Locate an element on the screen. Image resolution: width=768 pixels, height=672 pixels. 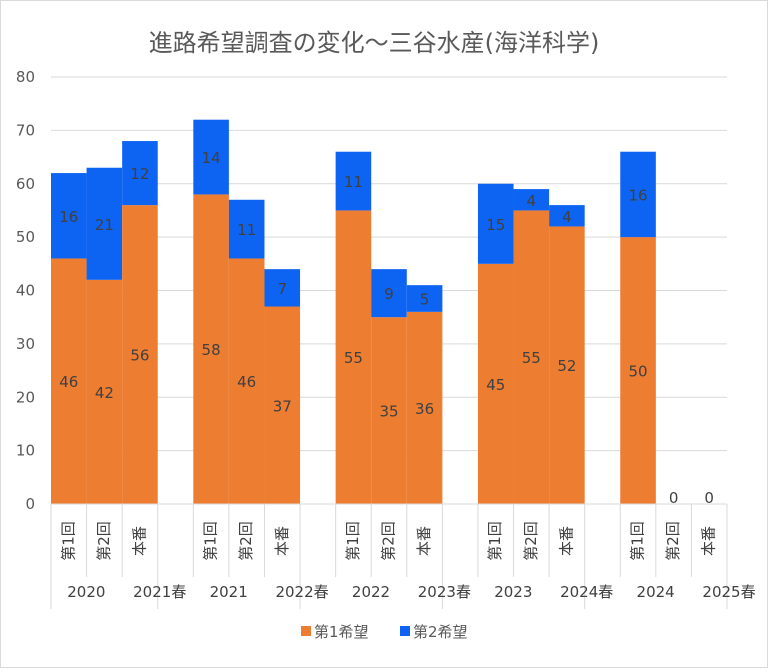
data-label-second-choice: 5 is located at coordinates (425, 300).